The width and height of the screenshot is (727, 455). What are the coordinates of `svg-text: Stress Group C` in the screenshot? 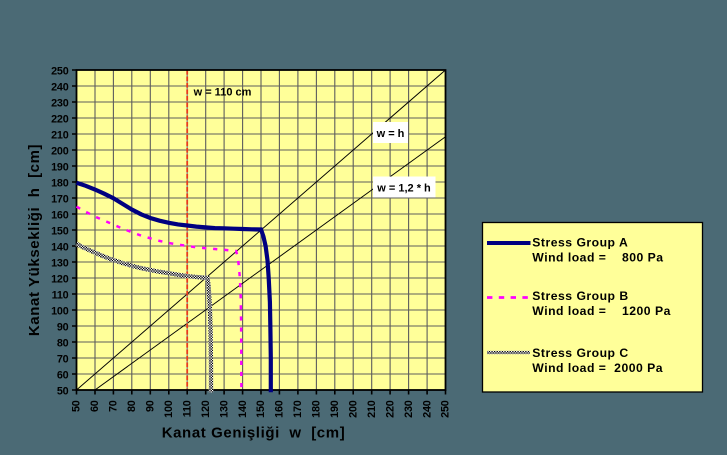 It's located at (580, 353).